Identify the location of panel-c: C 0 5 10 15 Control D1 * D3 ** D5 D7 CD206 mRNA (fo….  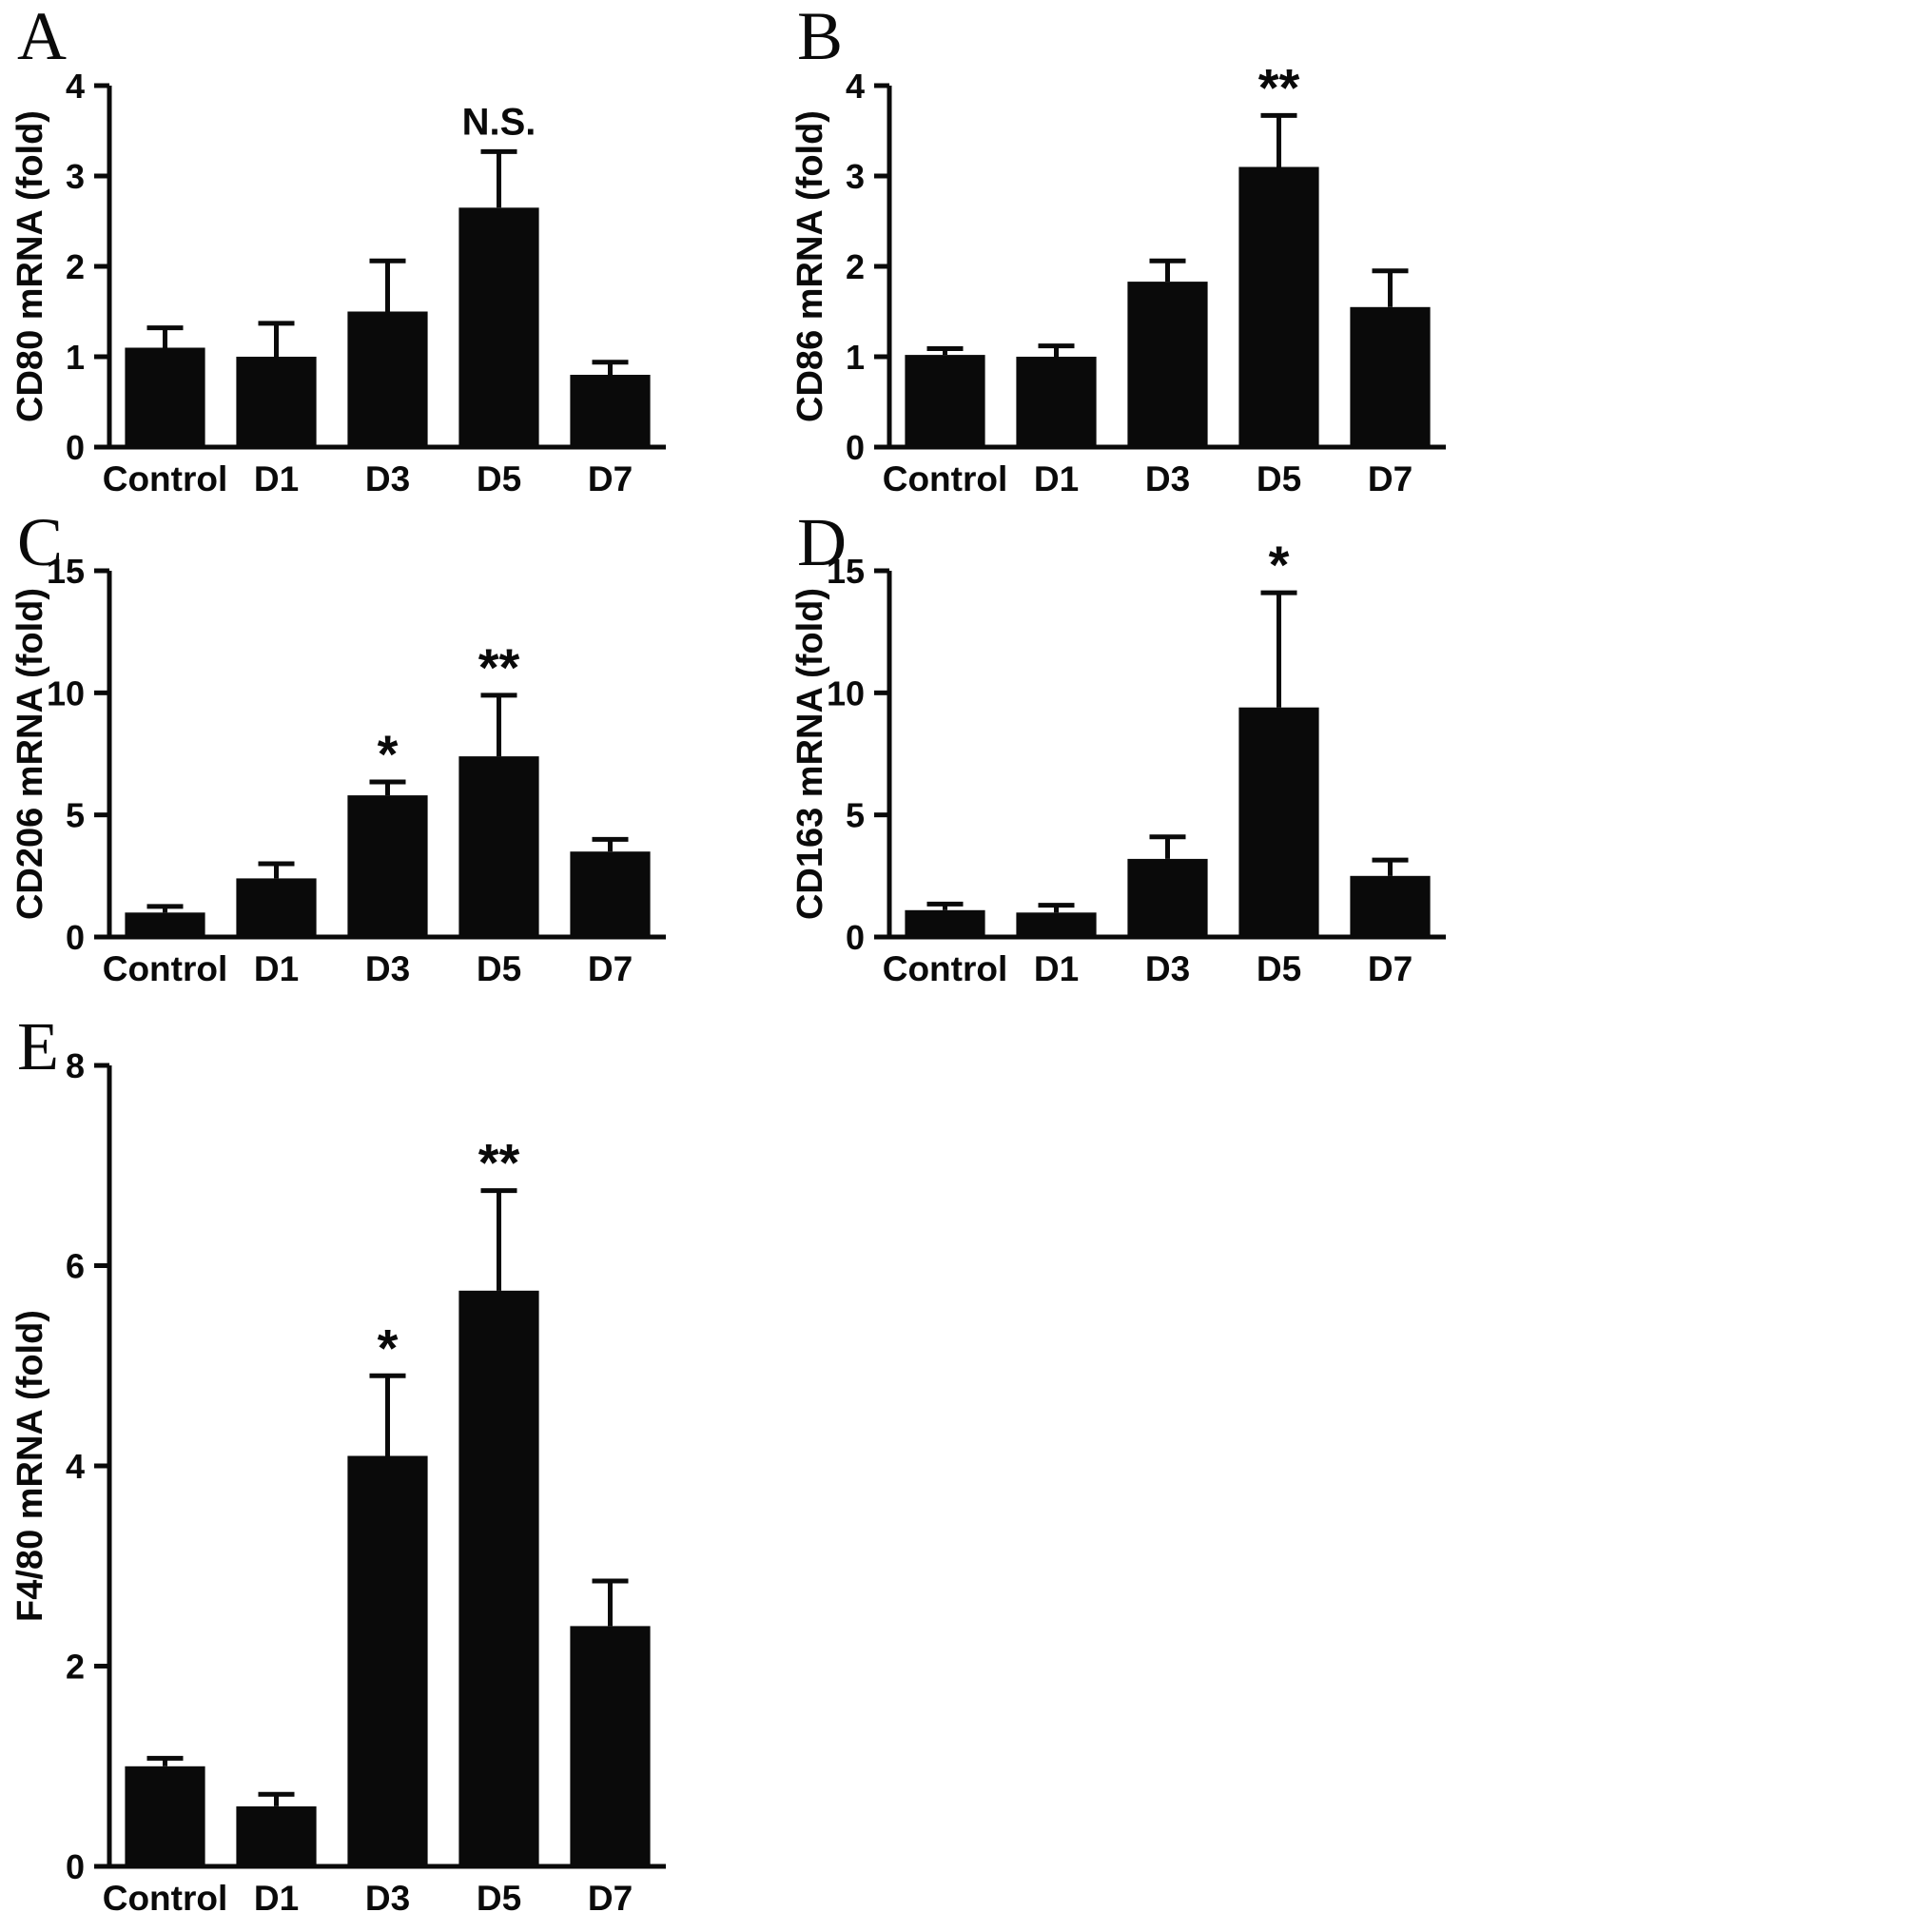
(342, 759).